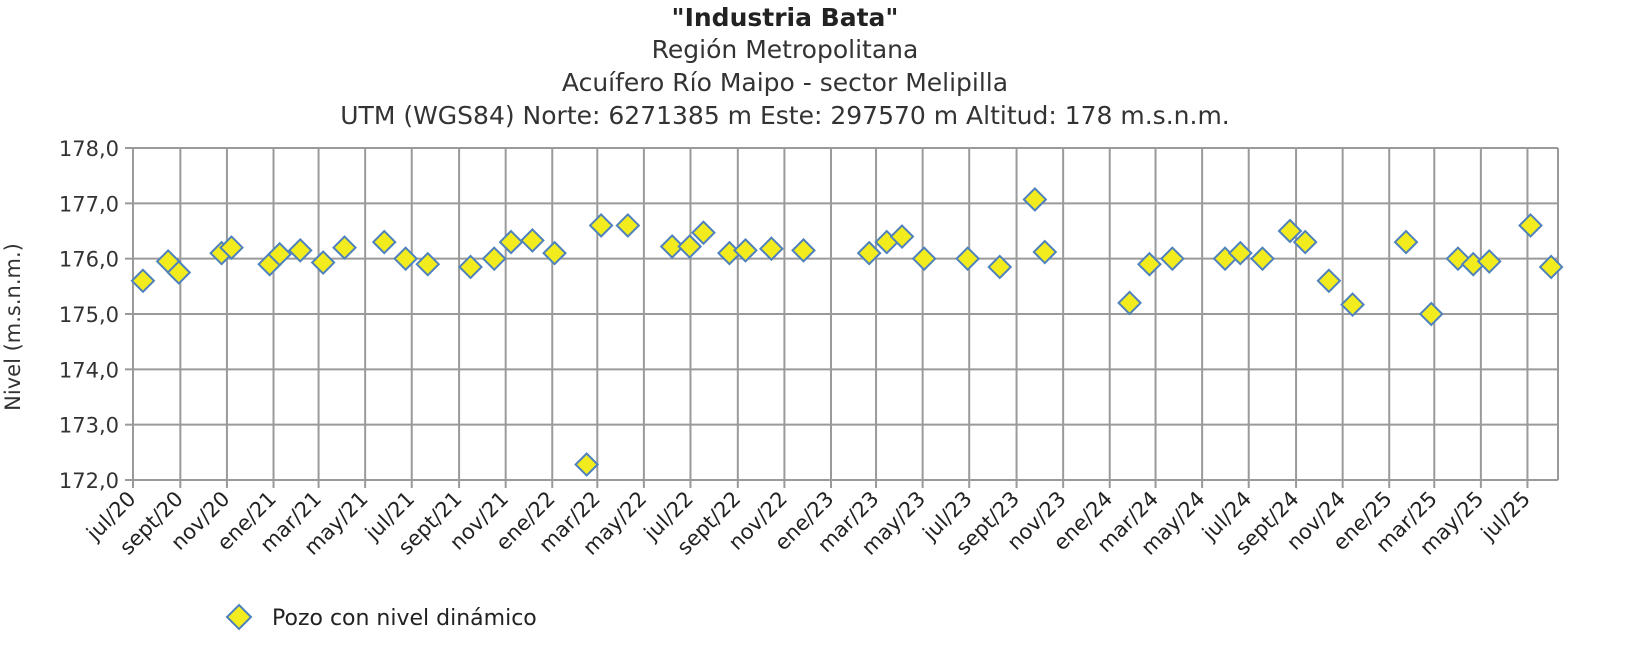 This screenshot has width=1645, height=657. Describe the element at coordinates (785, 82) in the screenshot. I see `chart-subtitle-aquifer: Acuífero Río Maipo - sector Melipilla` at that location.